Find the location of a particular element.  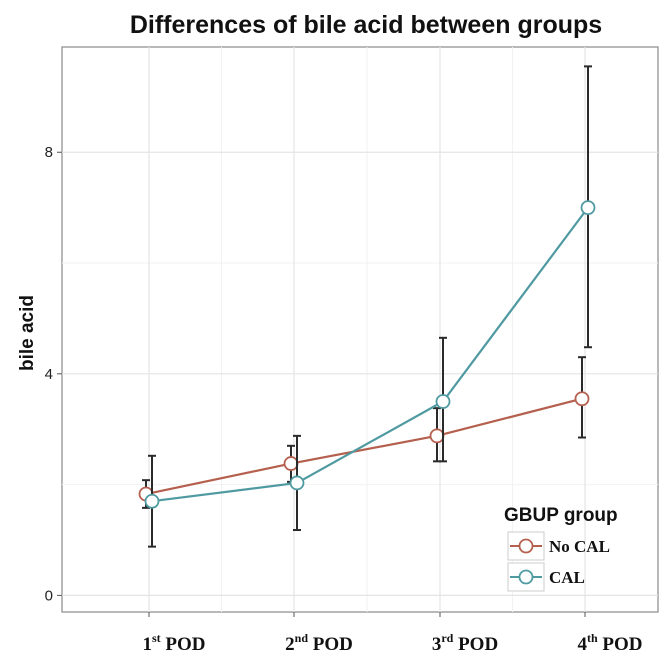

legend-label-no-cal: No CAL is located at coordinates (579, 546).